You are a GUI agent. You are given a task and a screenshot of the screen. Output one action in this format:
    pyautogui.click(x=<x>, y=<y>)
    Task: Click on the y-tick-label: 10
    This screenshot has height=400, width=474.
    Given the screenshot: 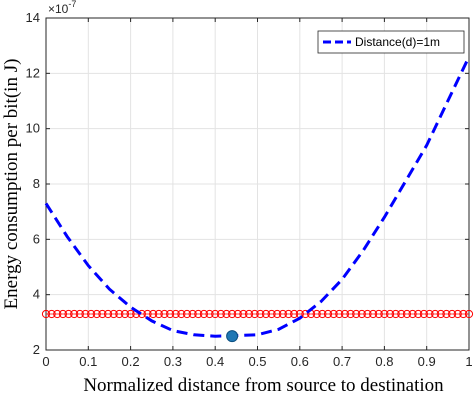 What is the action you would take?
    pyautogui.click(x=33, y=128)
    